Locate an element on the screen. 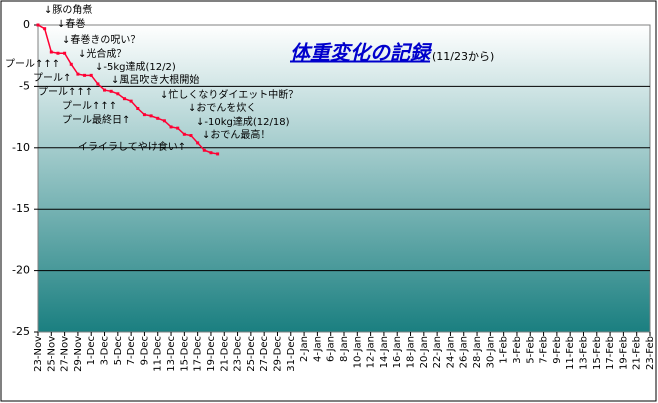  x-tick-label: 9-Dec is located at coordinates (144, 350).